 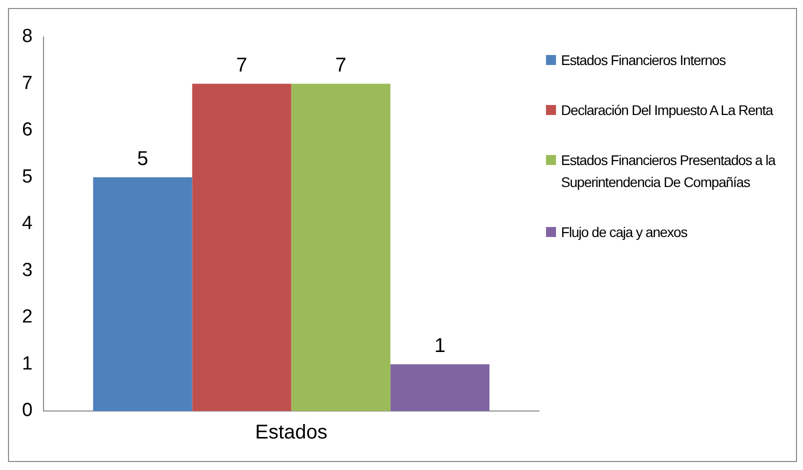 What do you see at coordinates (624, 232) in the screenshot?
I see `legend-label: Flujo de caja y anexos` at bounding box center [624, 232].